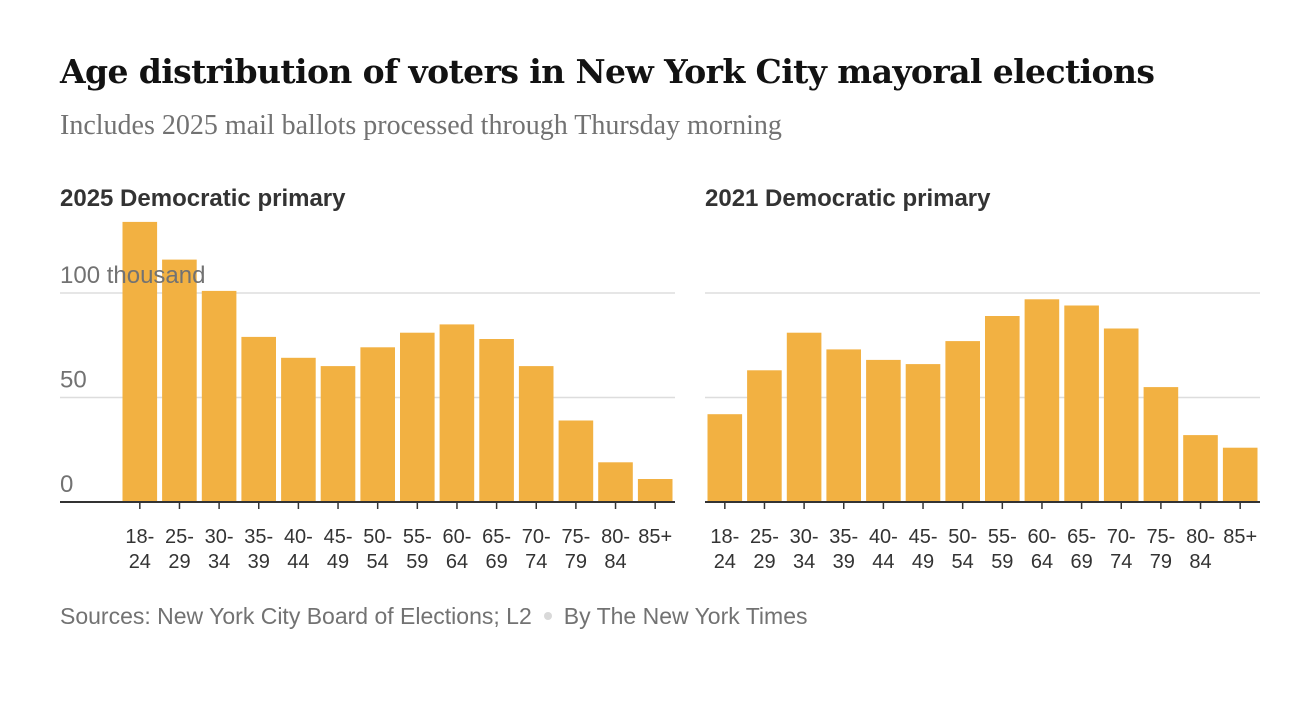 The height and width of the screenshot is (702, 1316). What do you see at coordinates (73, 380) in the screenshot?
I see `y-tick-label-50: 50` at bounding box center [73, 380].